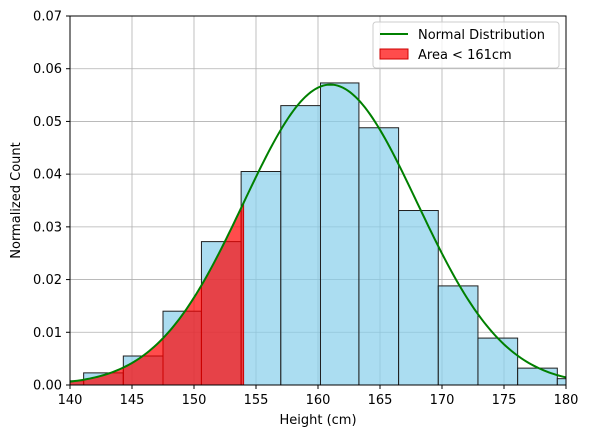 The image size is (589, 438). What do you see at coordinates (47, 122) in the screenshot?
I see `y-tick-label-5: 0.05` at bounding box center [47, 122].